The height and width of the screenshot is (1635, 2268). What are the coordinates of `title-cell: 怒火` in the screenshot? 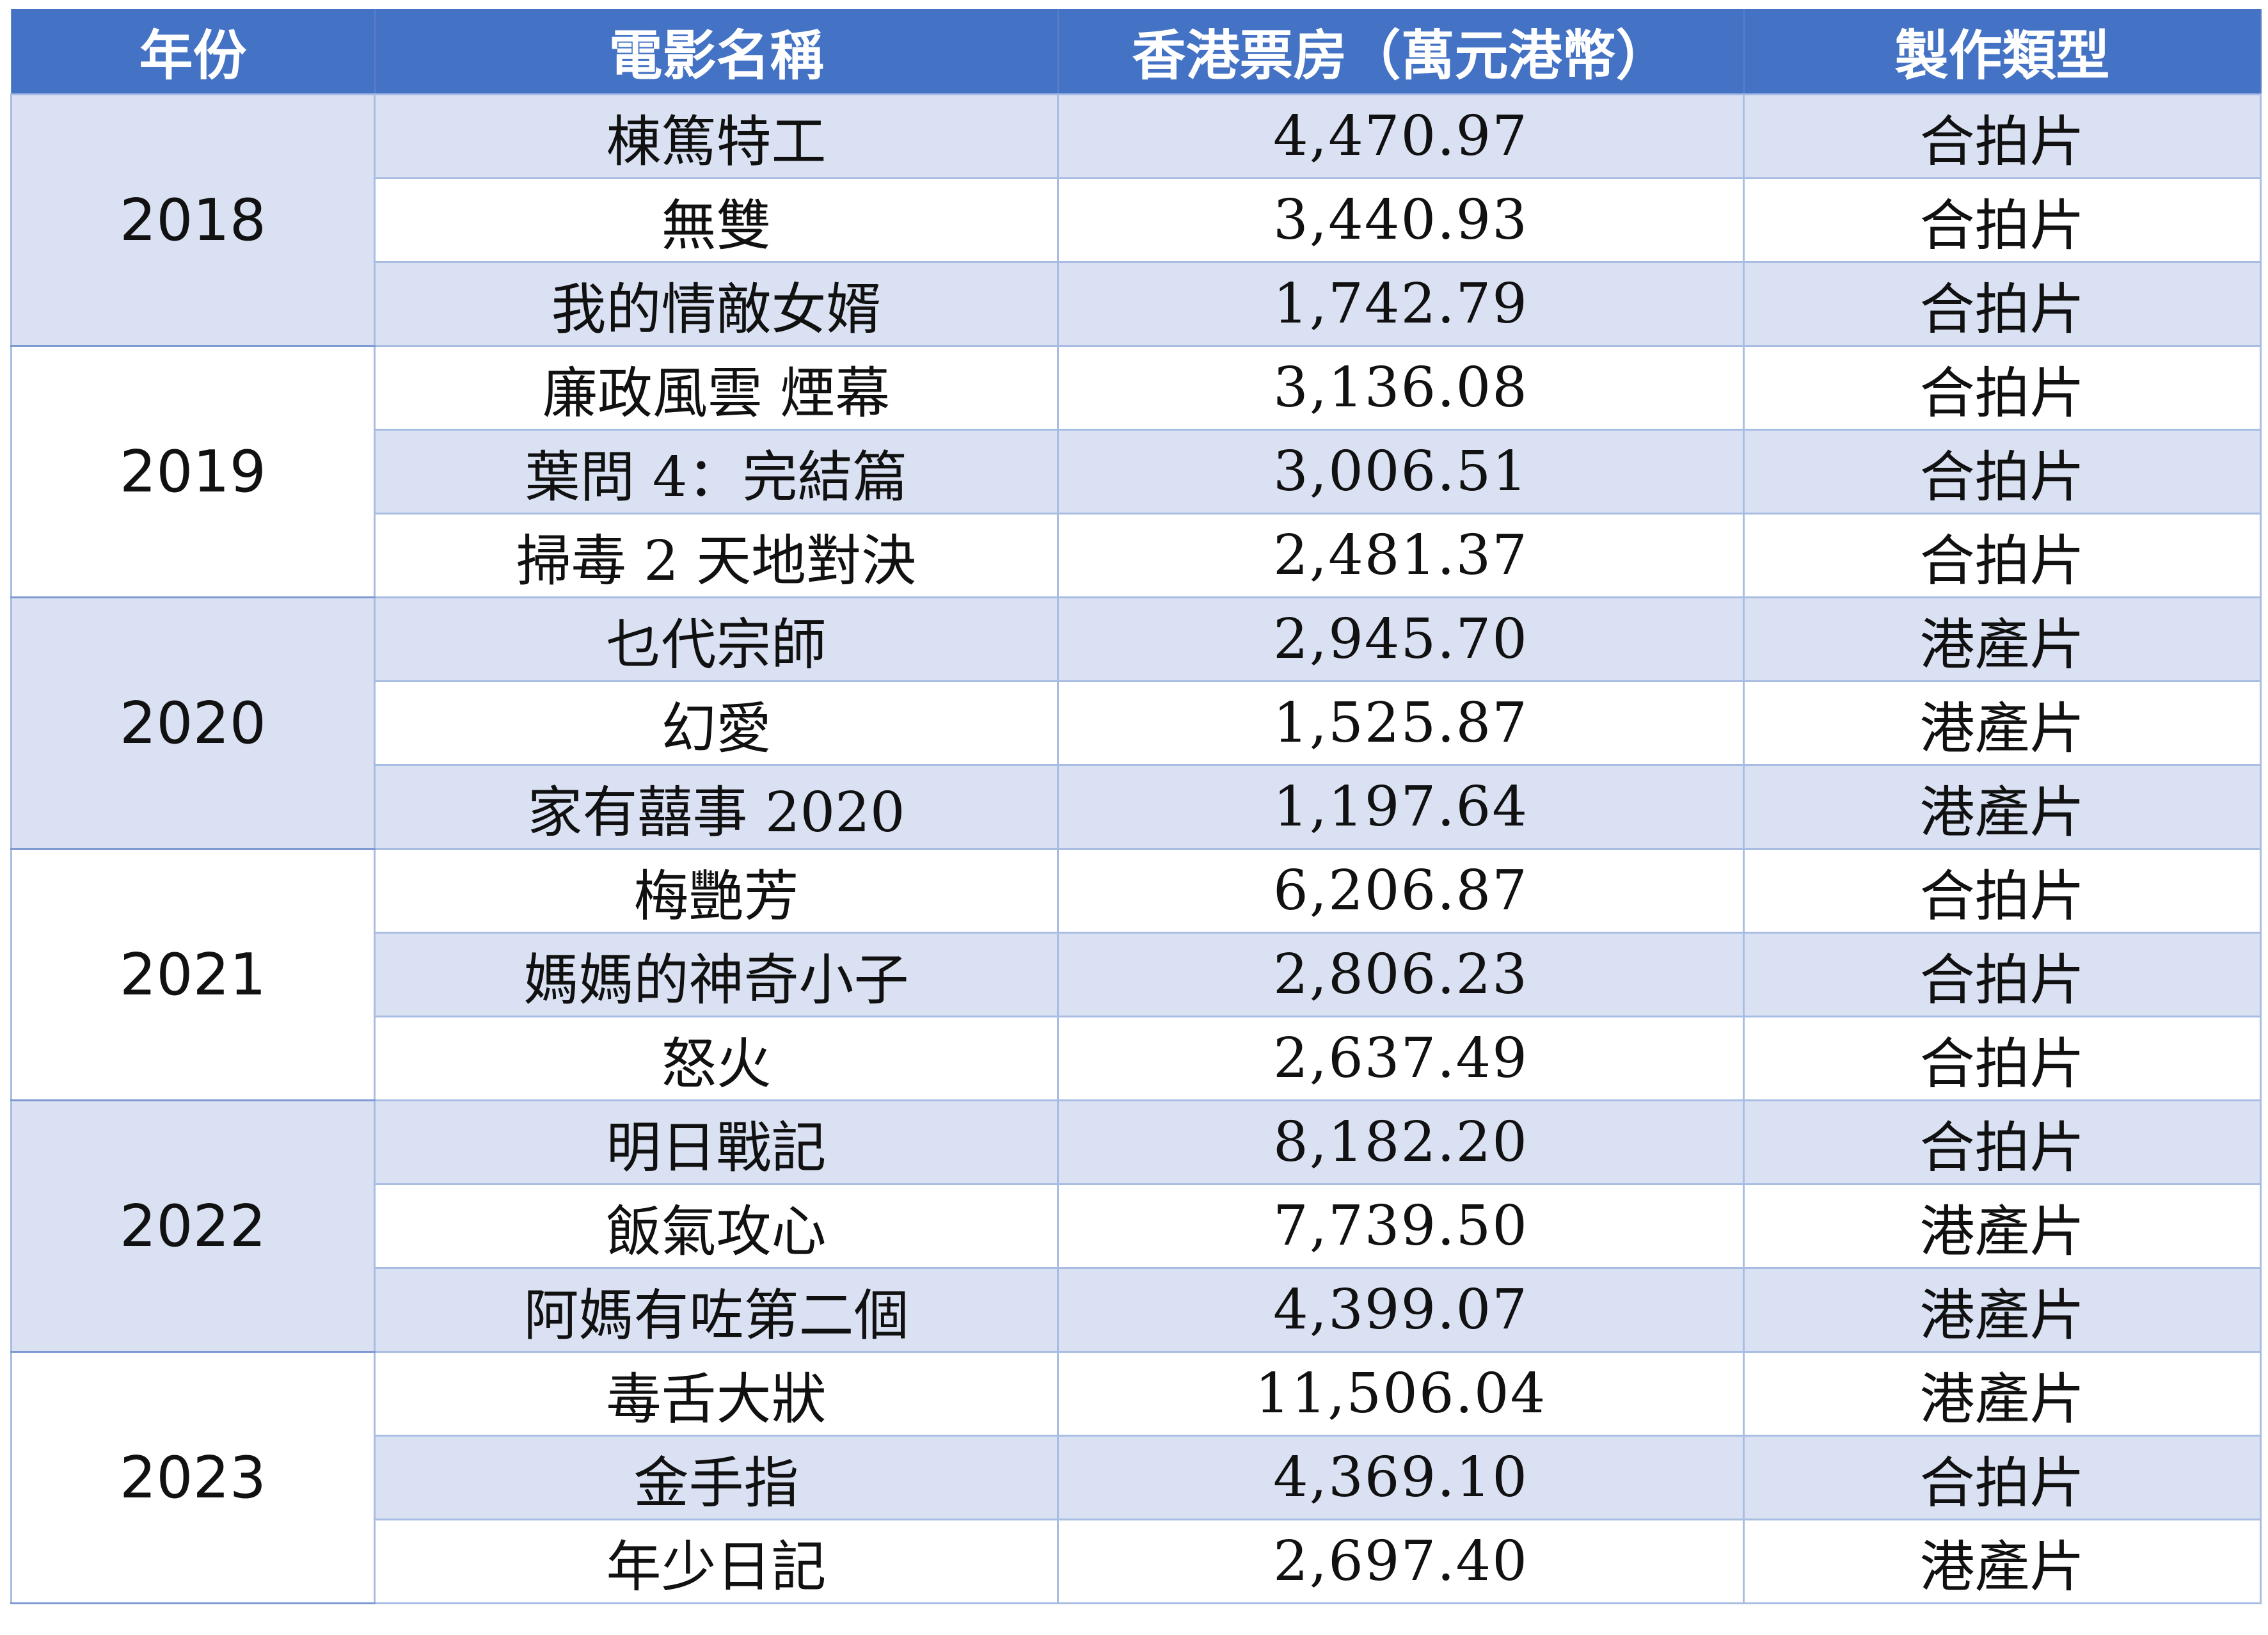 It's located at (716, 1058).